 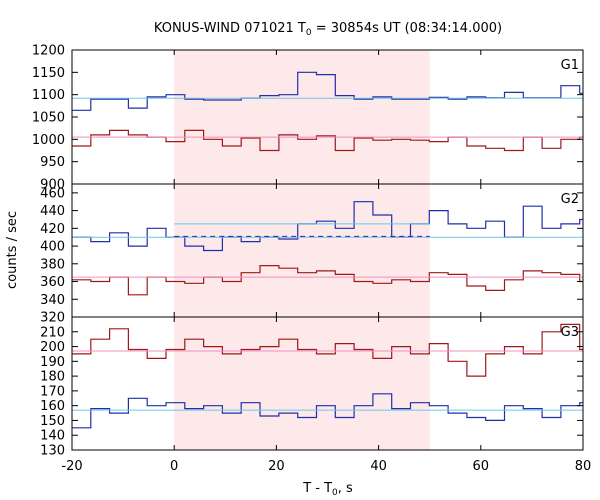 I want to click on x-tick-label: 80, so click(x=583, y=466).